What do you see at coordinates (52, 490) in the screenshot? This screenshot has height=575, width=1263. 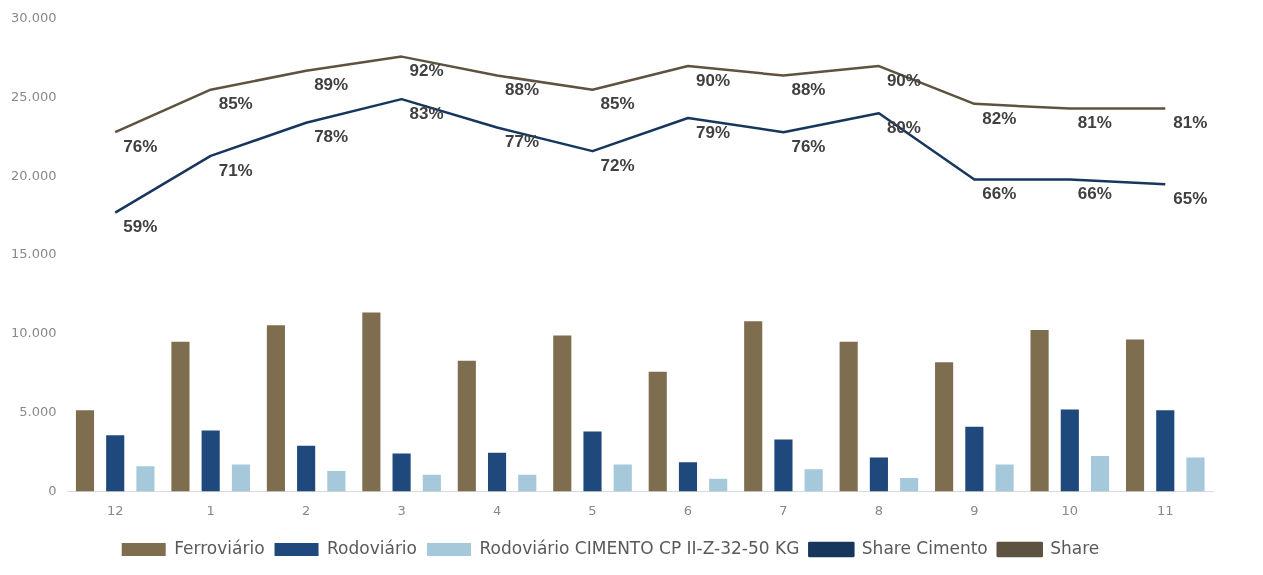 I see `y-tick-label: 0` at bounding box center [52, 490].